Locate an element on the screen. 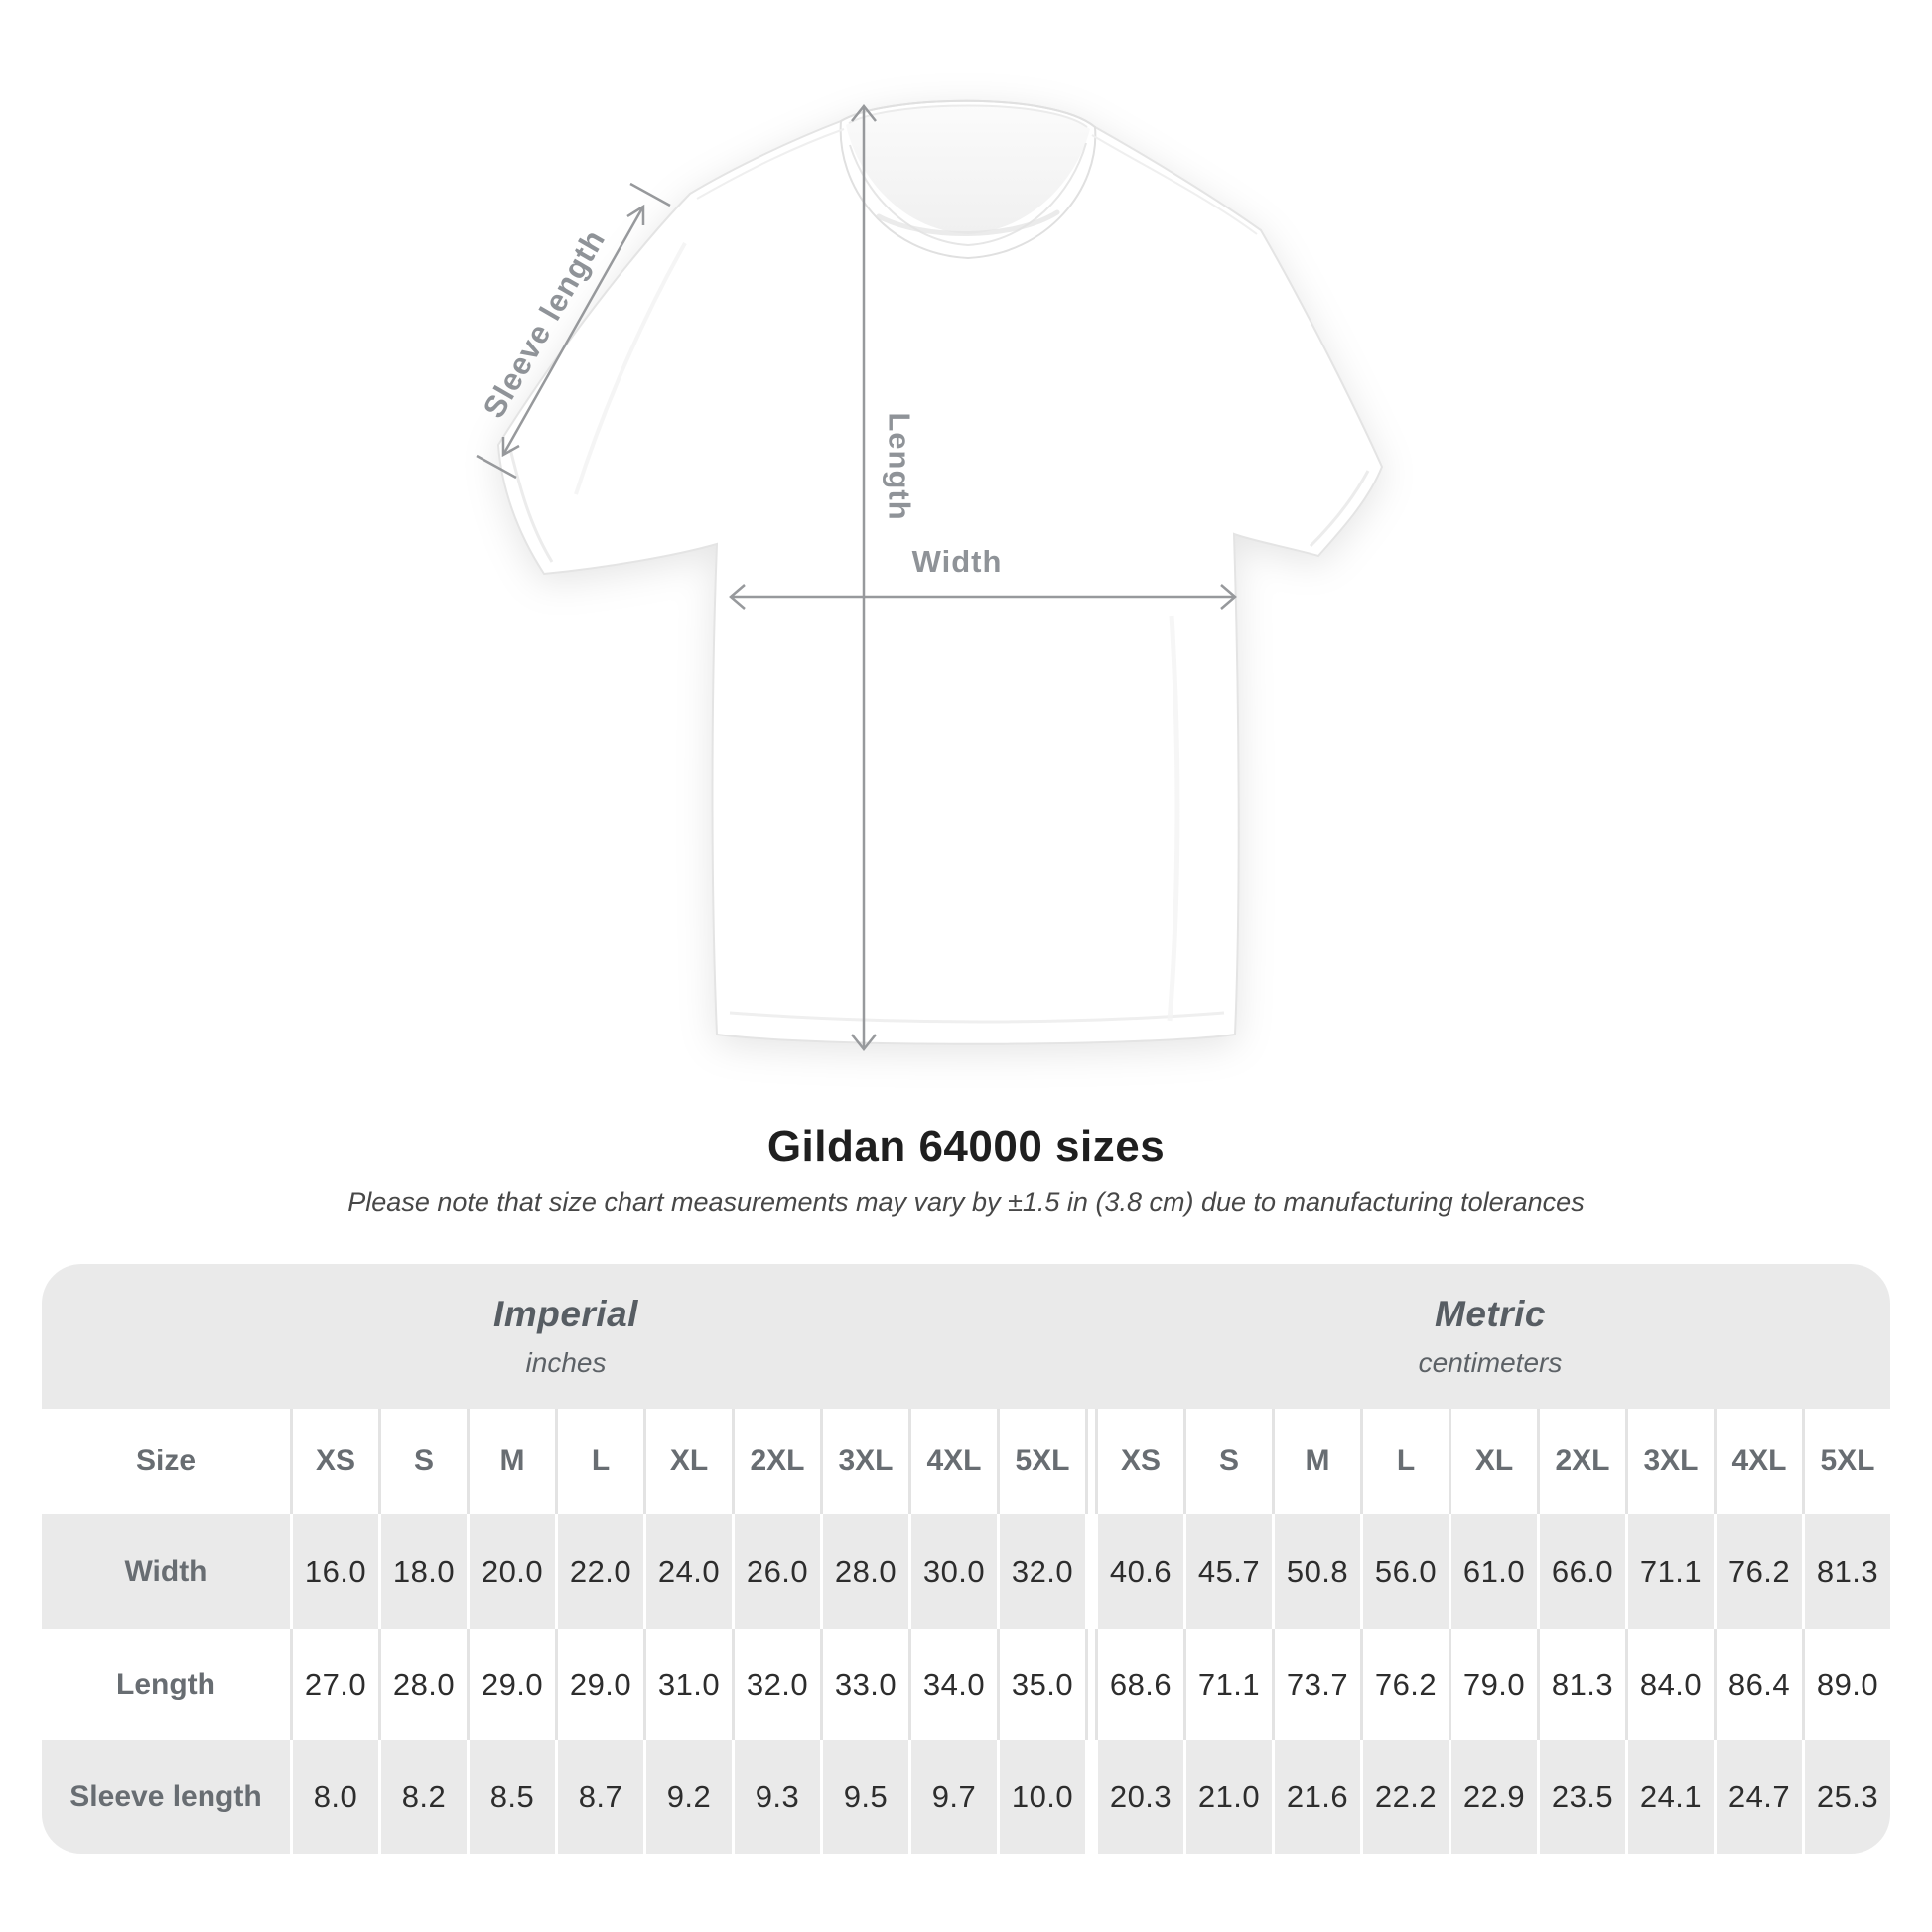  table-cell: 18.0 is located at coordinates (423, 1571).